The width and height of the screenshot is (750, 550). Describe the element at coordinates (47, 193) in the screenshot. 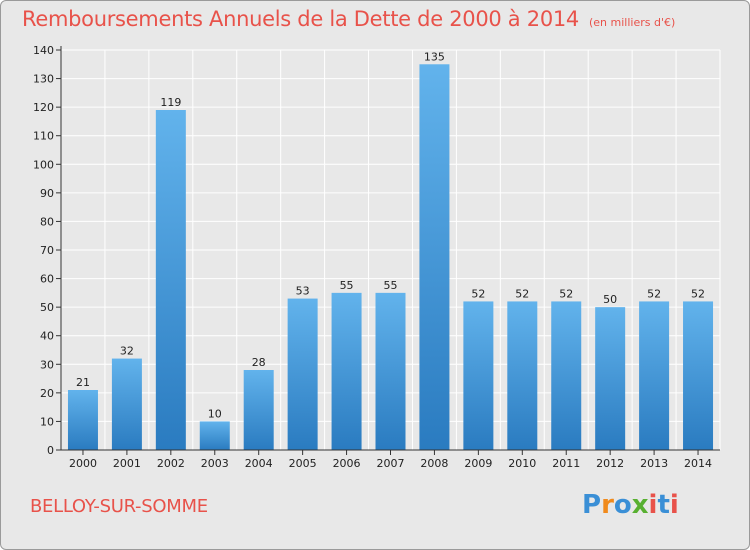

I see `y-tick-label: 90` at that location.